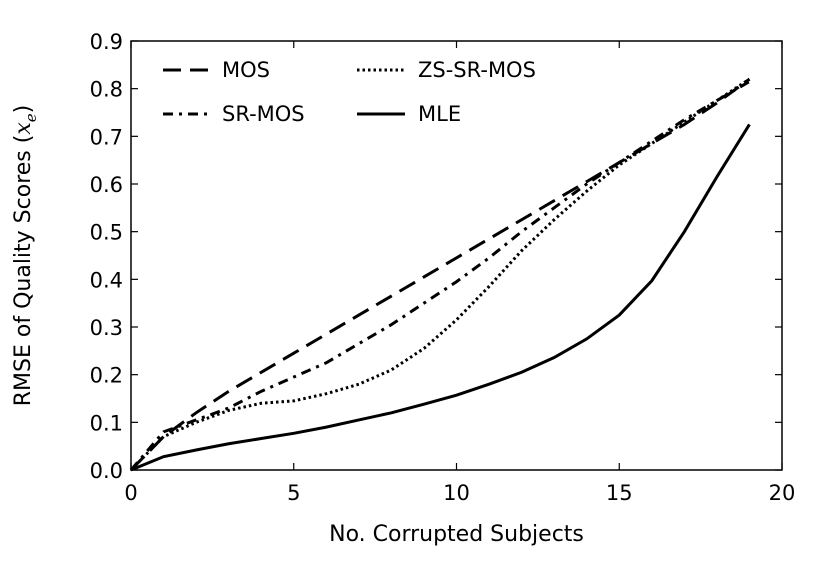 This screenshot has width=830, height=581. What do you see at coordinates (23, 128) in the screenshot?
I see `y-axis-label-variable: x` at bounding box center [23, 128].